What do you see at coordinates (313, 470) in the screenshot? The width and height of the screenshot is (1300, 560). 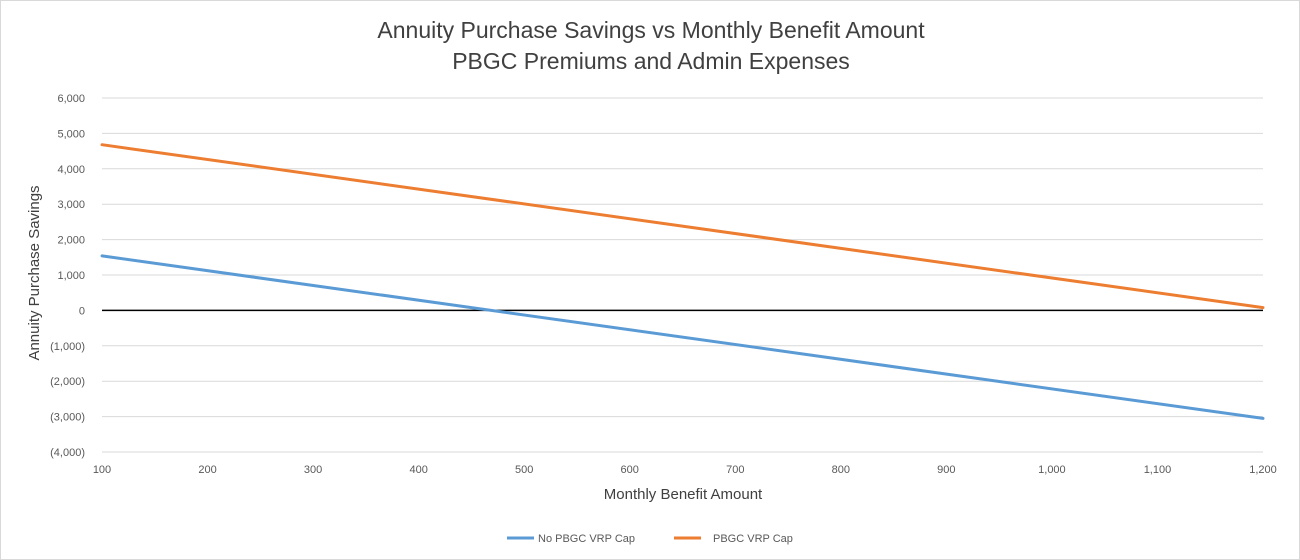 I see `x-tick-label: 300` at bounding box center [313, 470].